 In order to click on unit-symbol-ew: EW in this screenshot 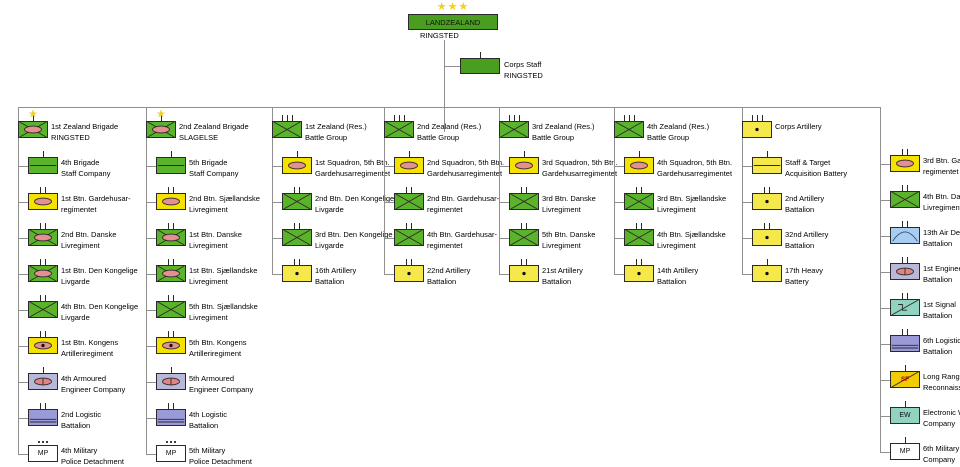, I will do `click(905, 415)`.